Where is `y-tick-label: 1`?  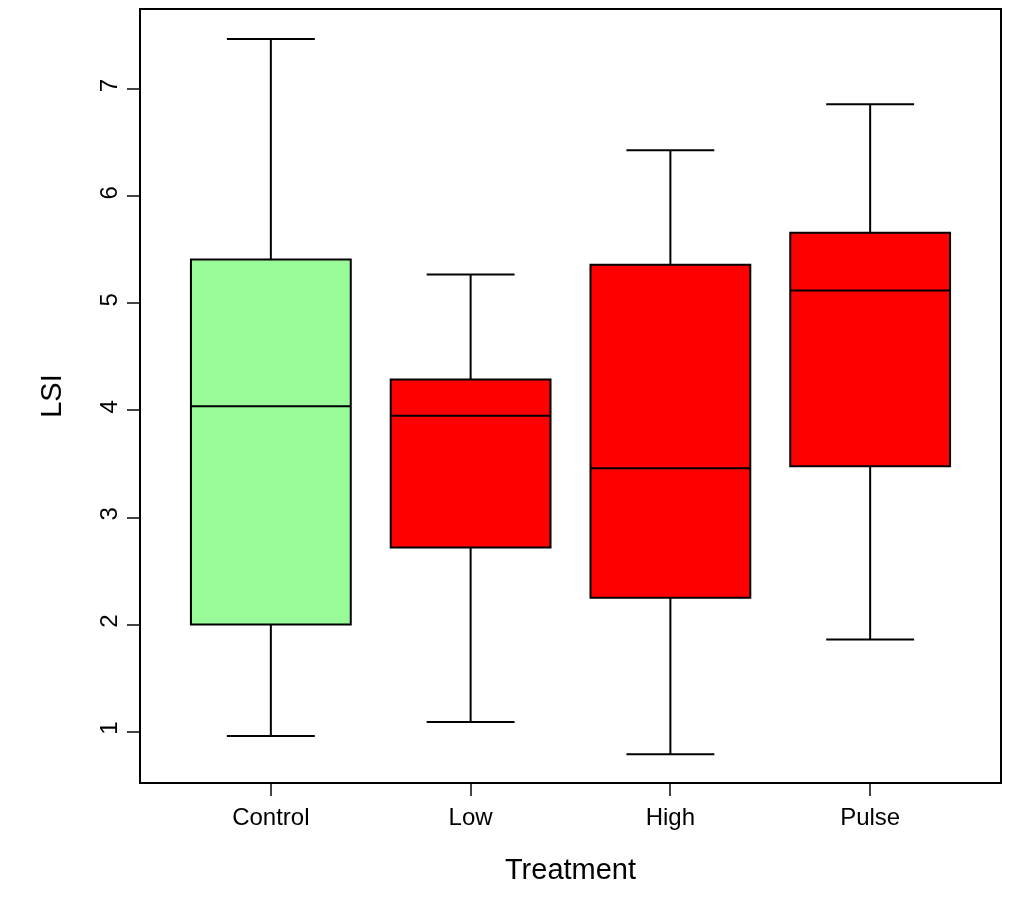
y-tick-label: 1 is located at coordinates (109, 728).